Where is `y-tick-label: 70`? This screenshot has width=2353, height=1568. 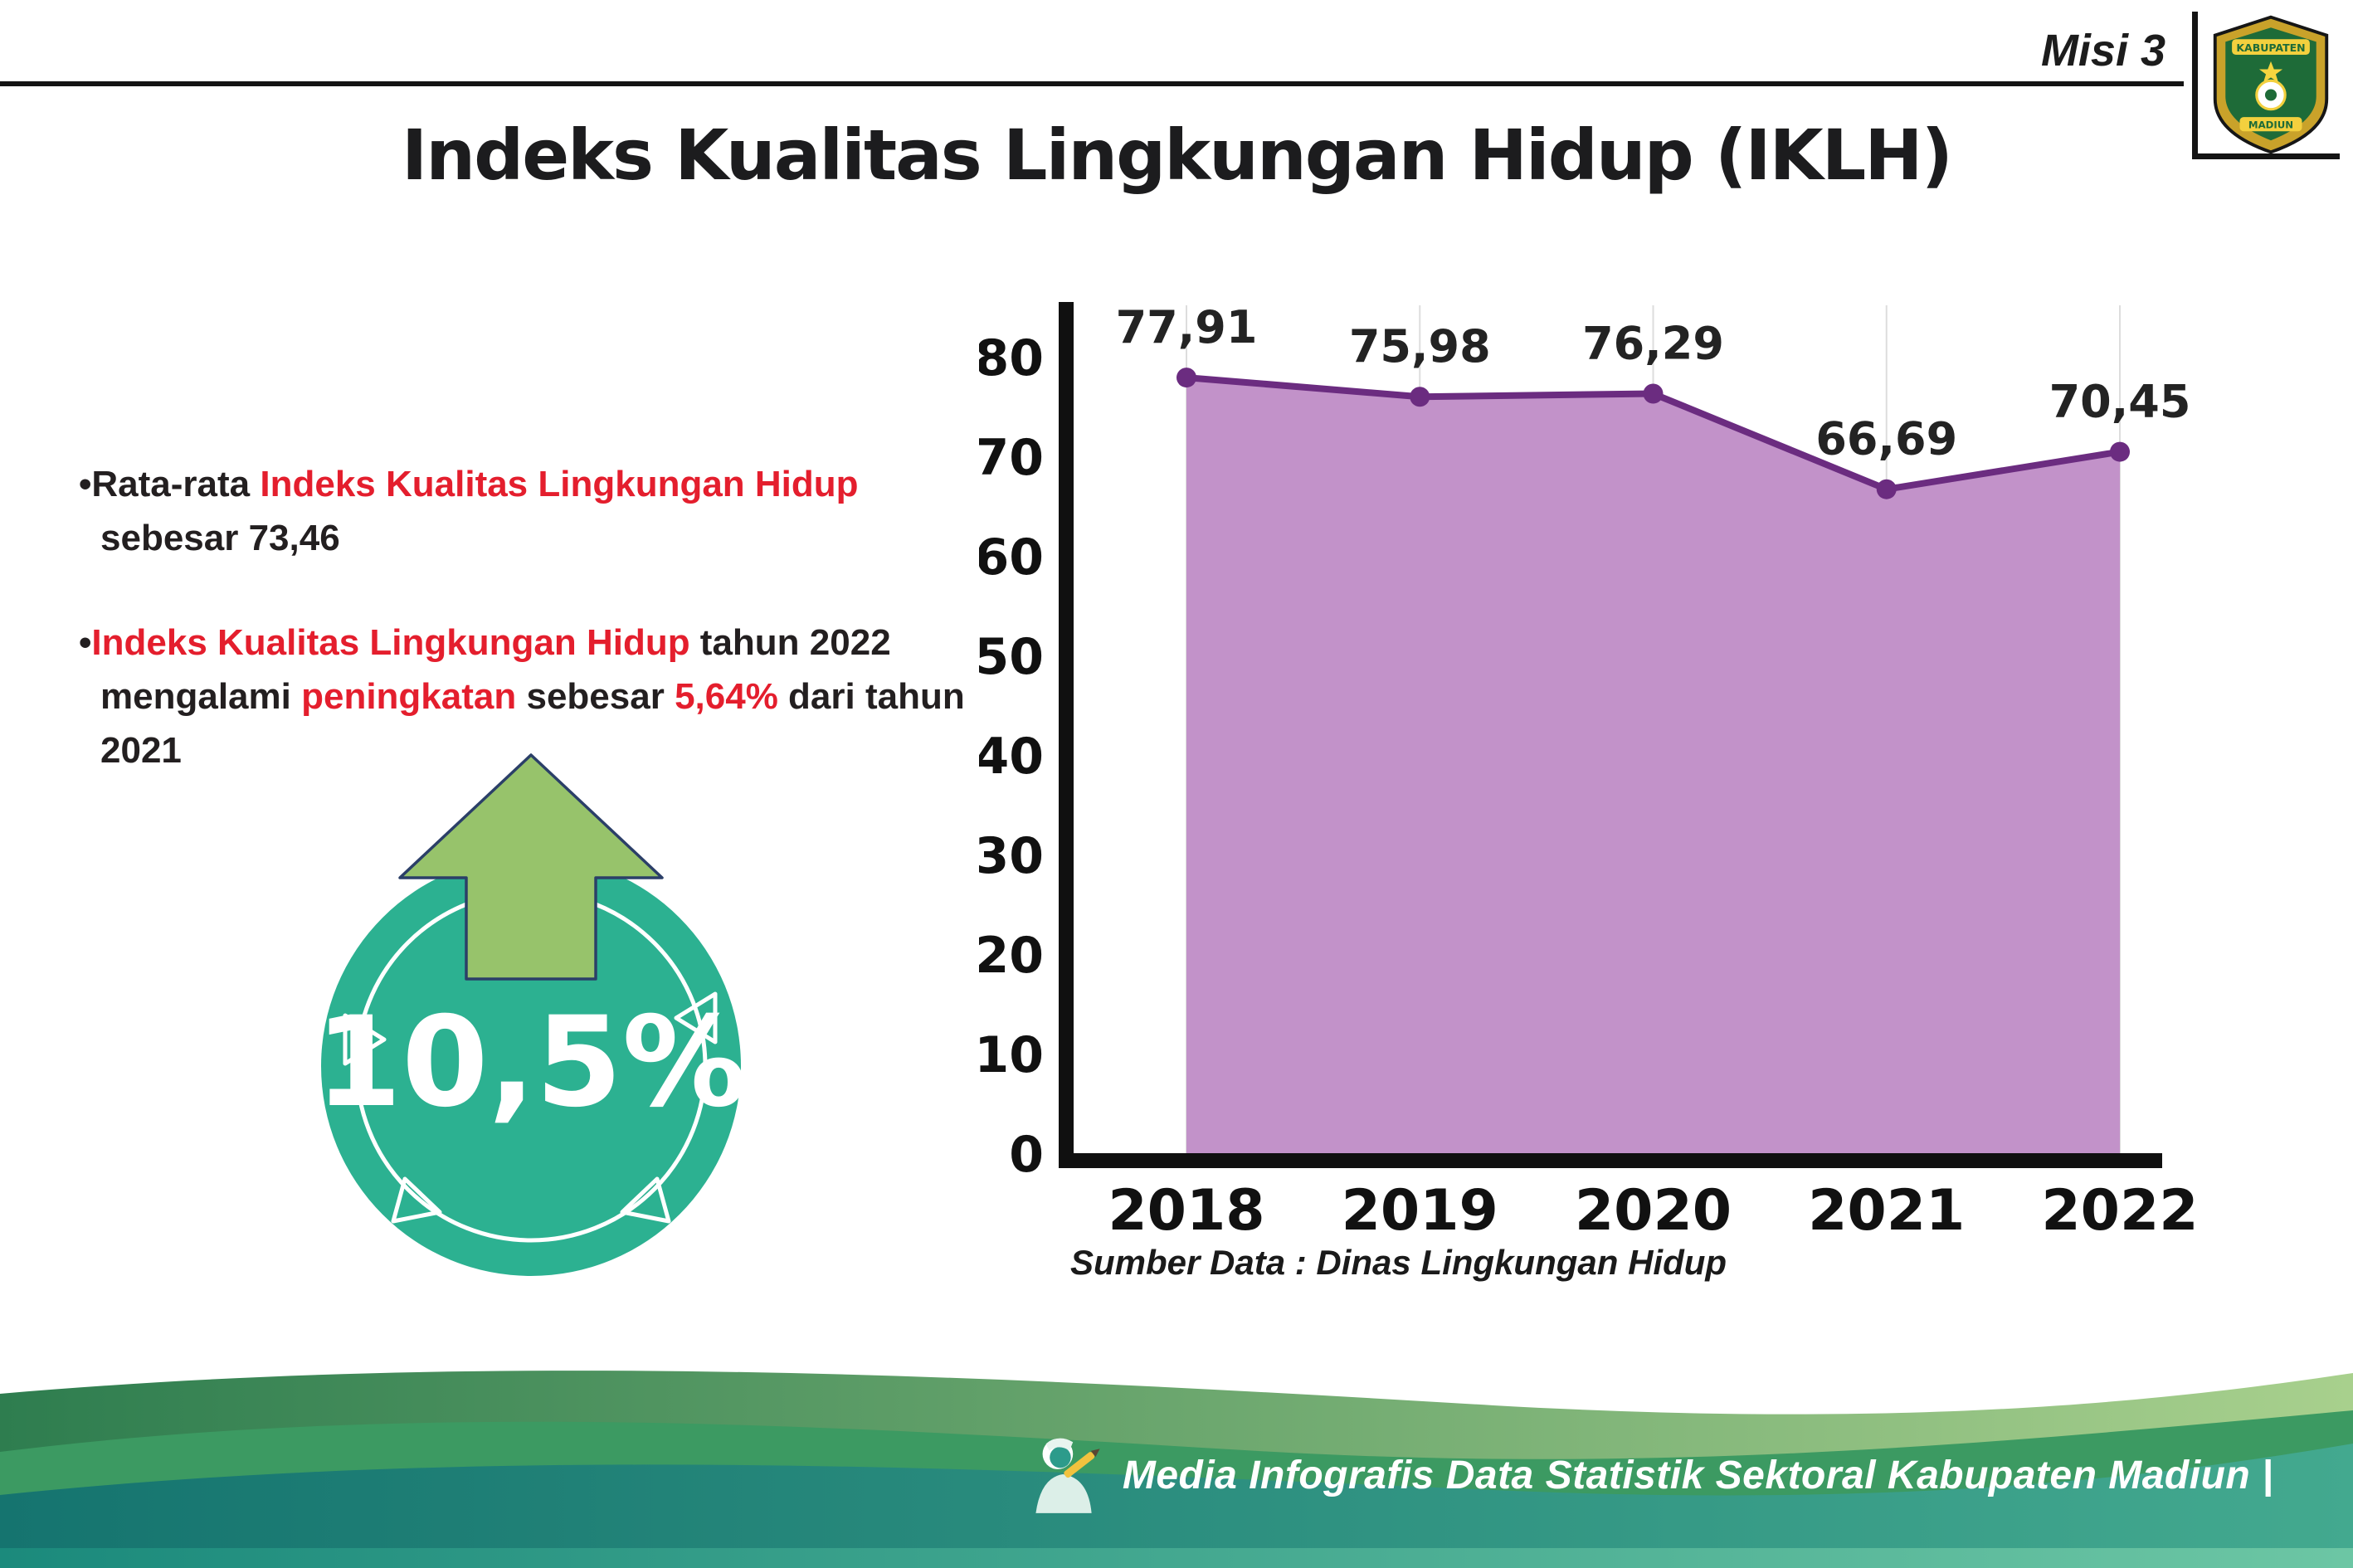 y-tick-label: 70 is located at coordinates (1011, 458).